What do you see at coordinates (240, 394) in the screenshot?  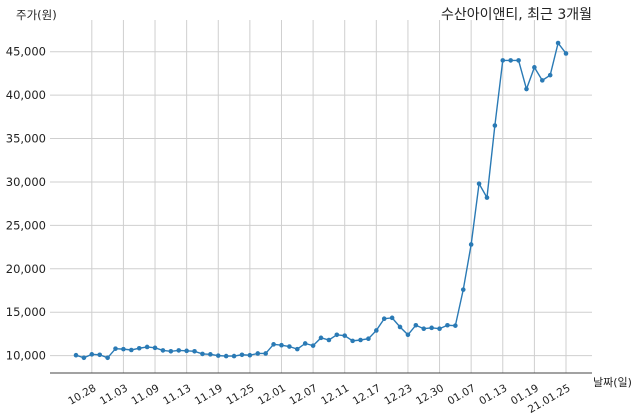 I see `x-tick-label: 11.25` at bounding box center [240, 394].